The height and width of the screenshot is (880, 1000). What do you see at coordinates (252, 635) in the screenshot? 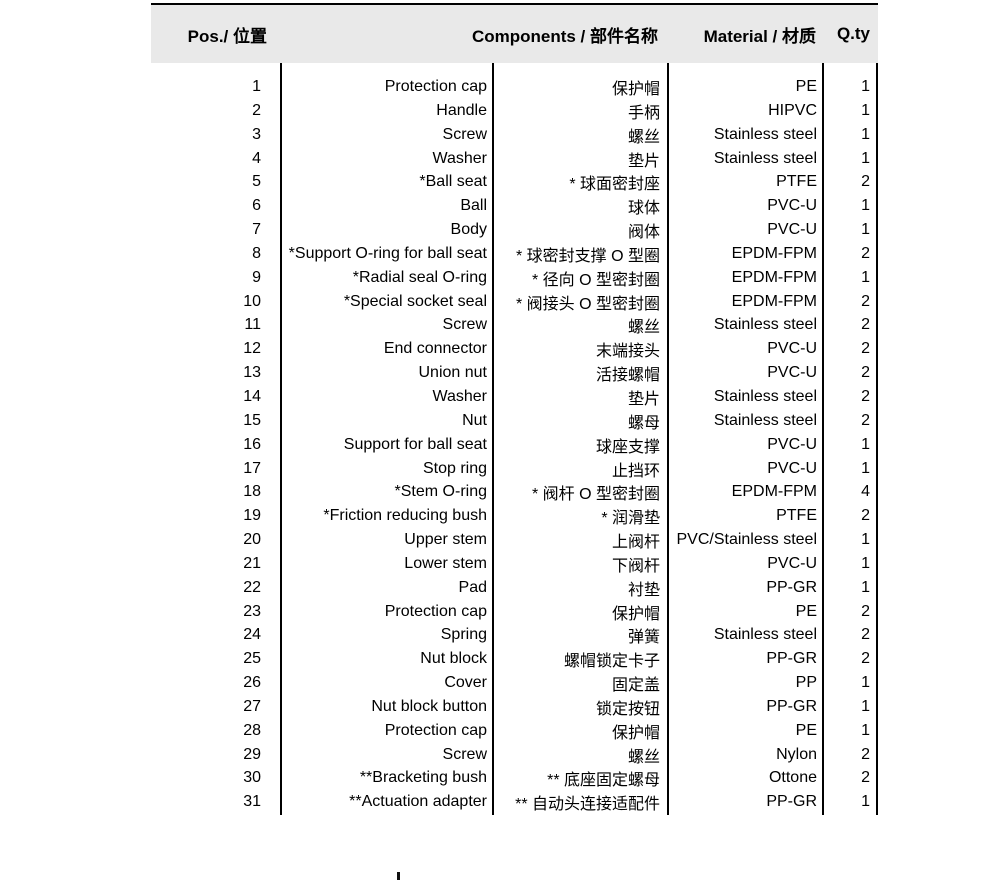
I see `cell-pos: 24` at bounding box center [252, 635].